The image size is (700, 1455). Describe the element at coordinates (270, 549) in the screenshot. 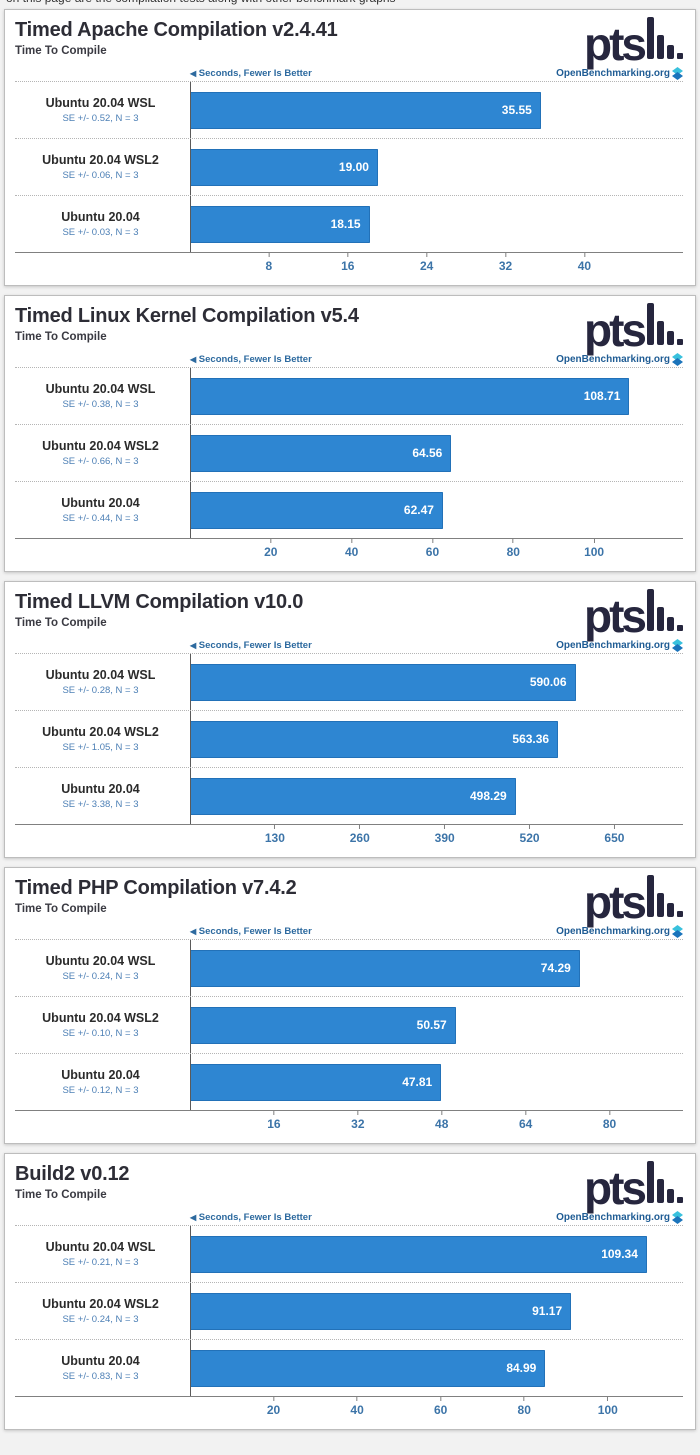

I see `axis-tick: 20` at that location.